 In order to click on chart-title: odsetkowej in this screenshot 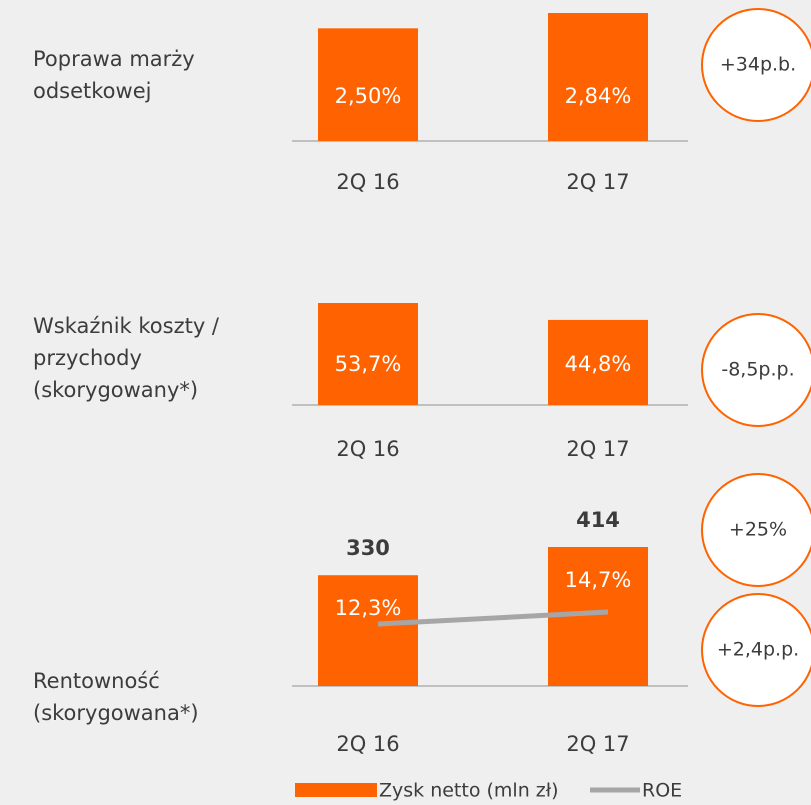, I will do `click(92, 91)`.